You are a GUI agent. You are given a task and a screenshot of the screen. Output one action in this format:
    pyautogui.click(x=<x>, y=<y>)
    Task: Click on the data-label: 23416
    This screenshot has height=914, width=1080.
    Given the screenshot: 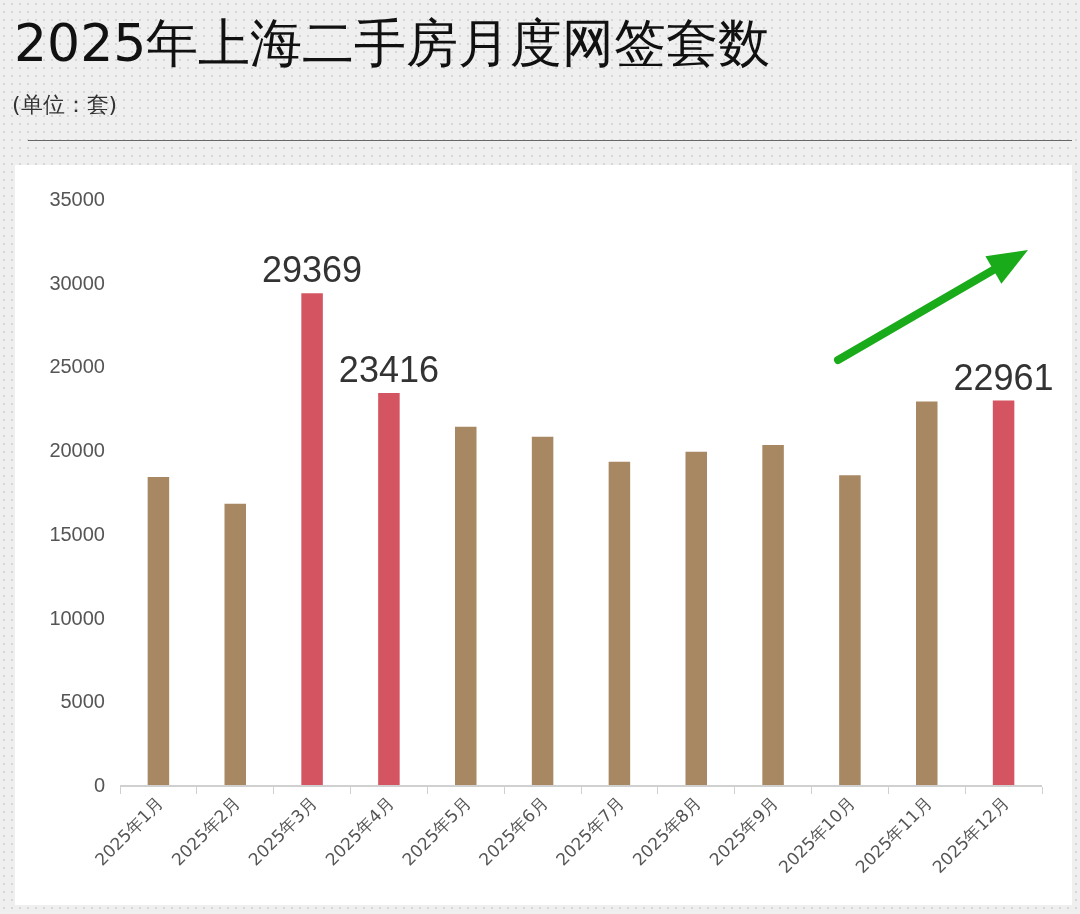 What is the action you would take?
    pyautogui.click(x=388, y=369)
    